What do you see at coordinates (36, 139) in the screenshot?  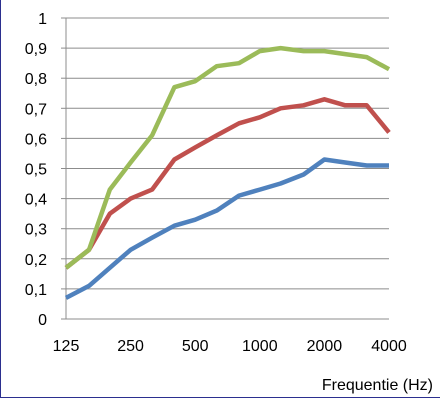 I see `y-tick-label: 0,6` at bounding box center [36, 139].